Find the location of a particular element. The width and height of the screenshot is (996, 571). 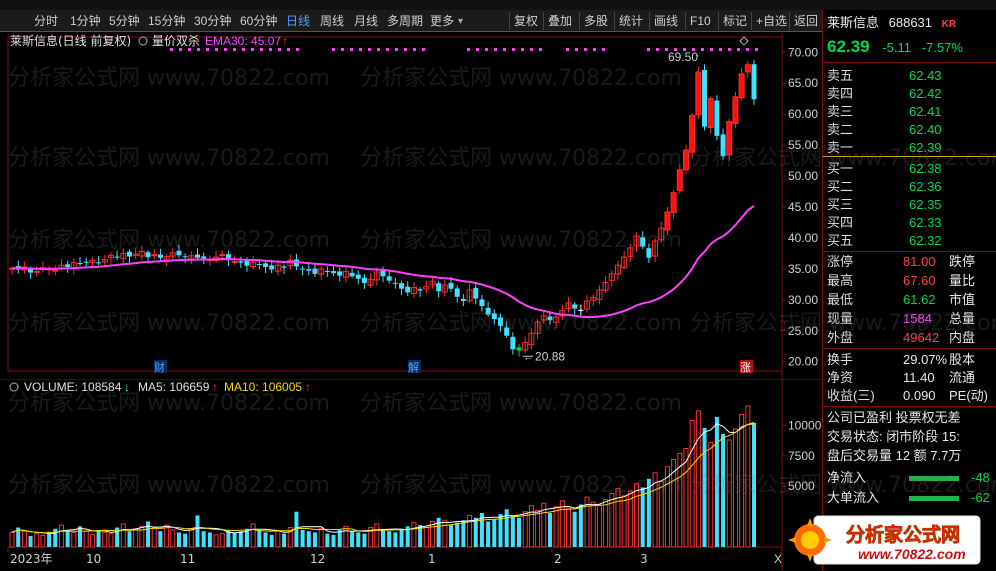

event-marker-label: 涨 is located at coordinates (745, 367).